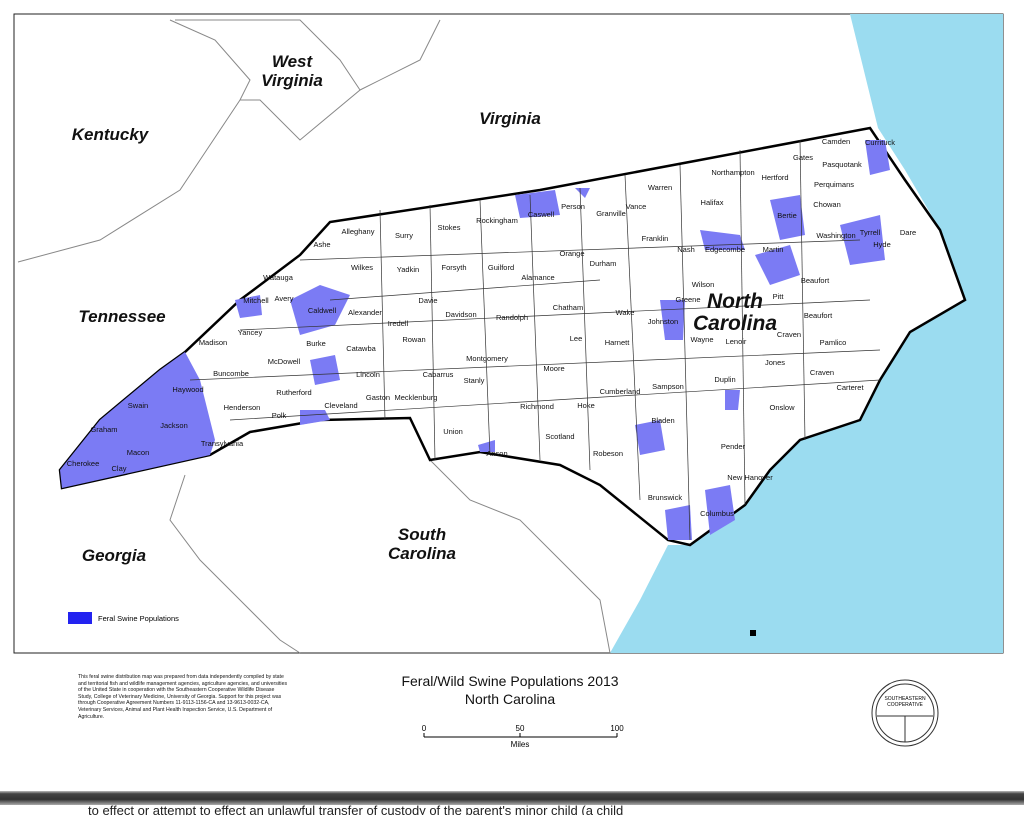 This screenshot has height=815, width=1024. I want to click on county-label: Vance, so click(636, 206).